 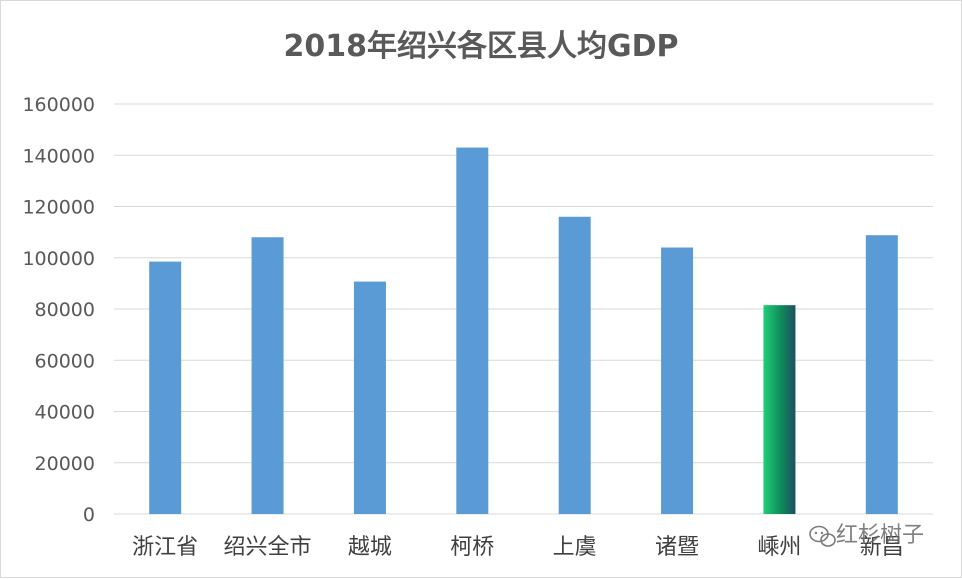 I want to click on y-tick-label: 140000, so click(x=58, y=156).